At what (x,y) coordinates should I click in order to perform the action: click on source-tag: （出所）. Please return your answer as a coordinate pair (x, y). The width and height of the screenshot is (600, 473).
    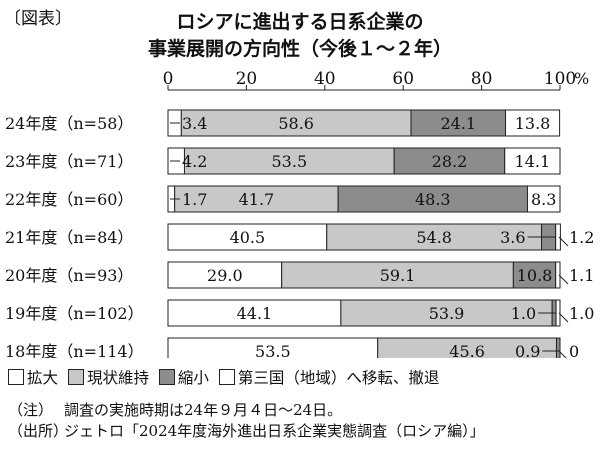
    Looking at the image, I should click on (38, 431).